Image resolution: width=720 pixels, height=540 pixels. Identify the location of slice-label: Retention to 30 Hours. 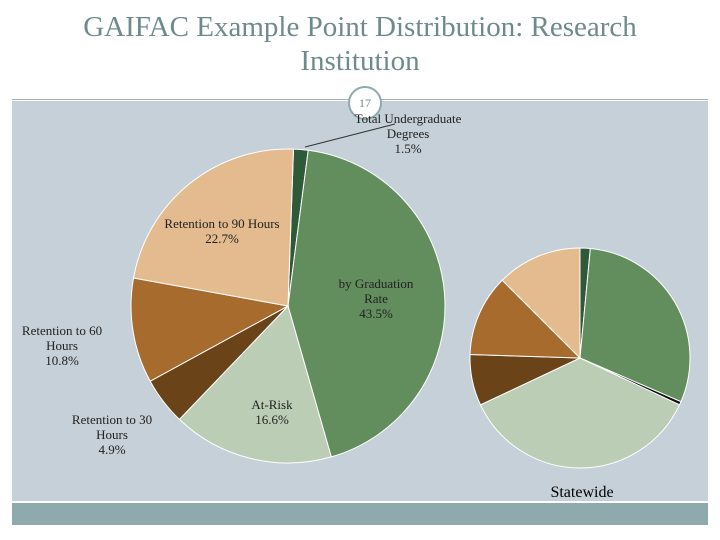
(112, 427).